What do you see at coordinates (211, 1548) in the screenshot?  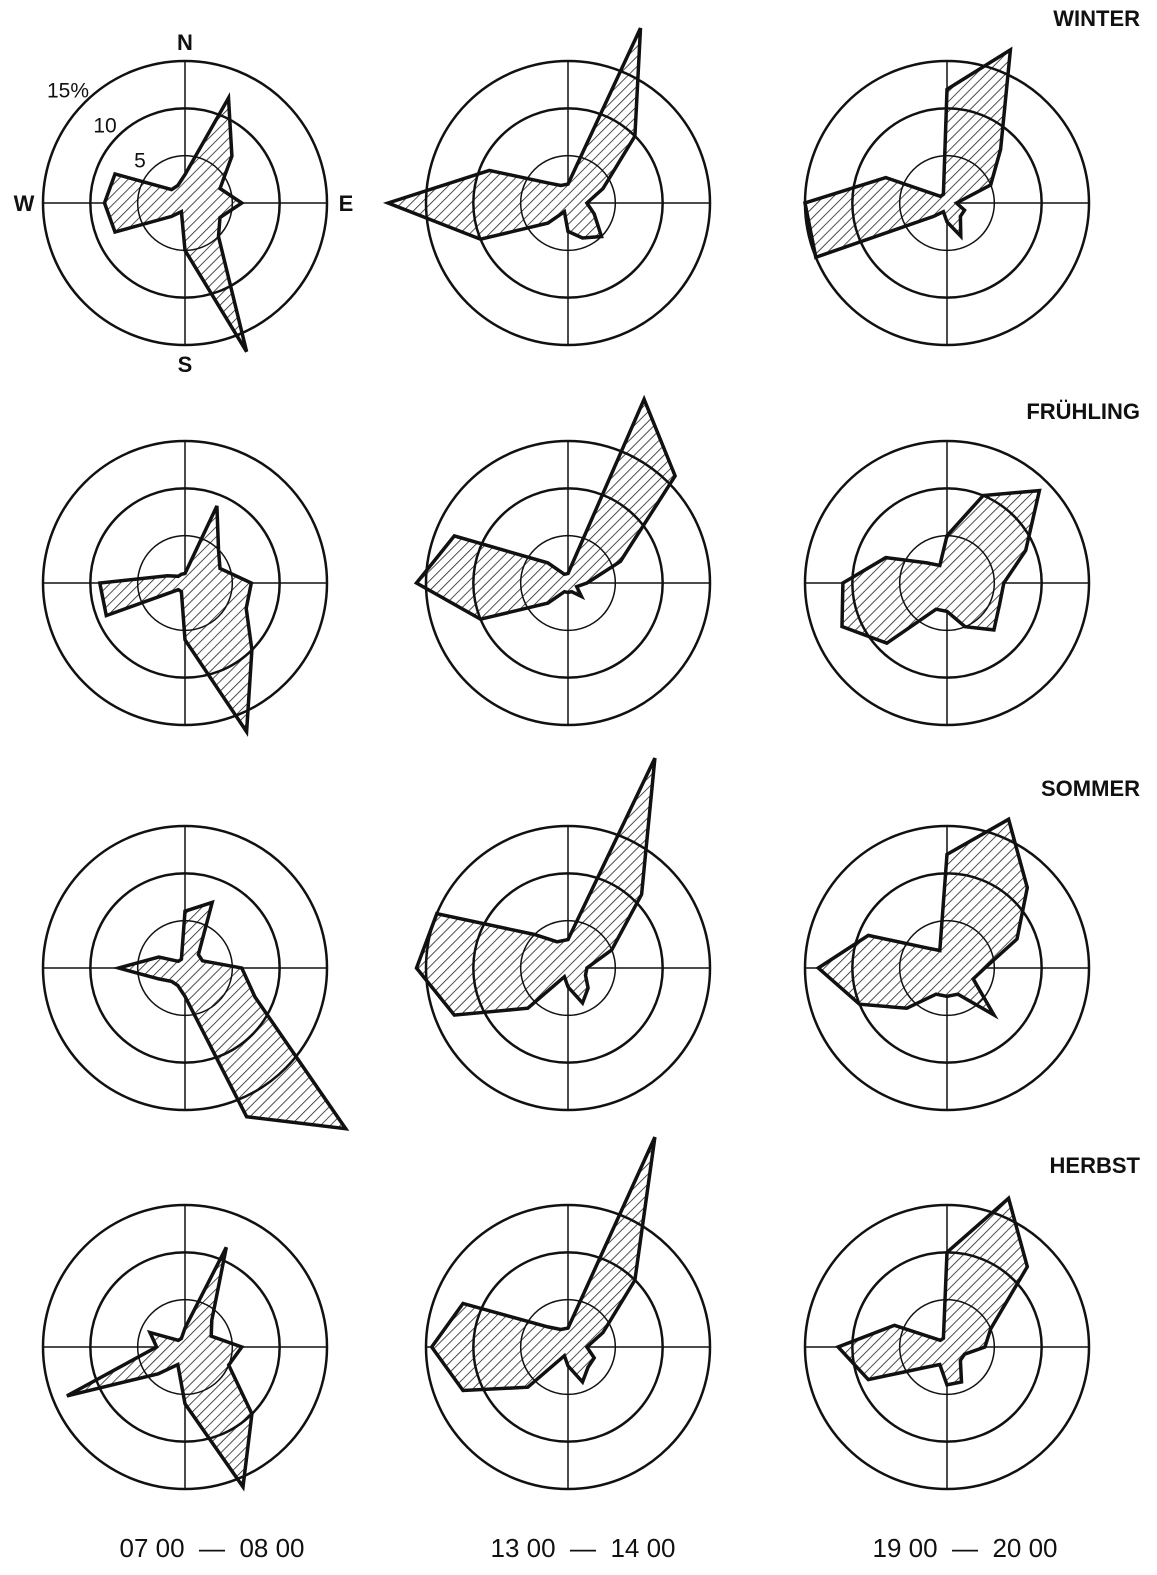 I see `time-label: 07 00 — 08 00` at bounding box center [211, 1548].